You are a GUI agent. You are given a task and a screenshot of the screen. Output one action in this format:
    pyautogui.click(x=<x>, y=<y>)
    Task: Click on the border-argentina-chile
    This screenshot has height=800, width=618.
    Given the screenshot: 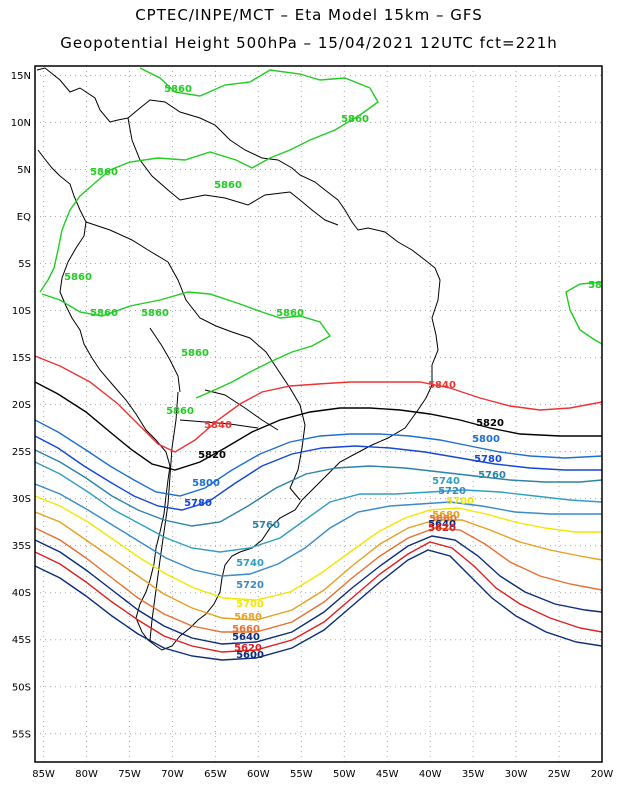 What is the action you would take?
    pyautogui.click(x=164, y=516)
    